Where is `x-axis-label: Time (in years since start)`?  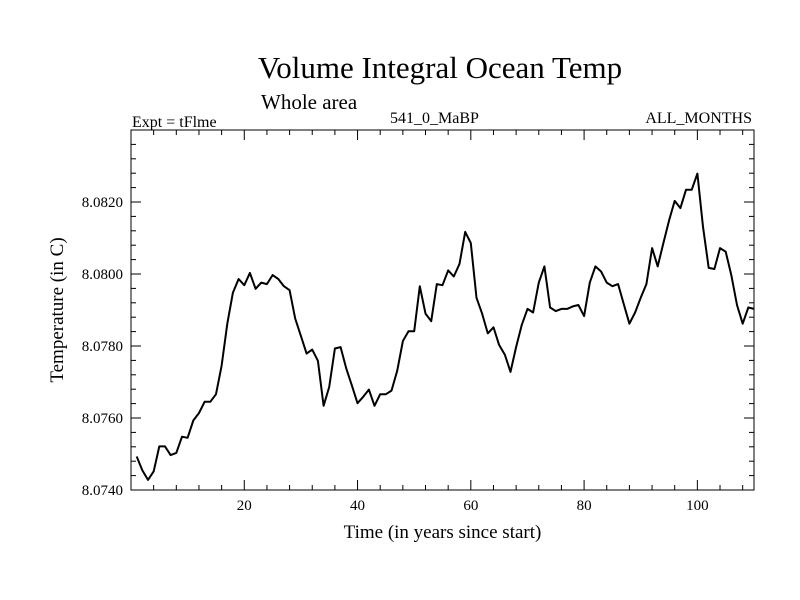
x-axis-label: Time (in years since start) is located at coordinates (443, 532).